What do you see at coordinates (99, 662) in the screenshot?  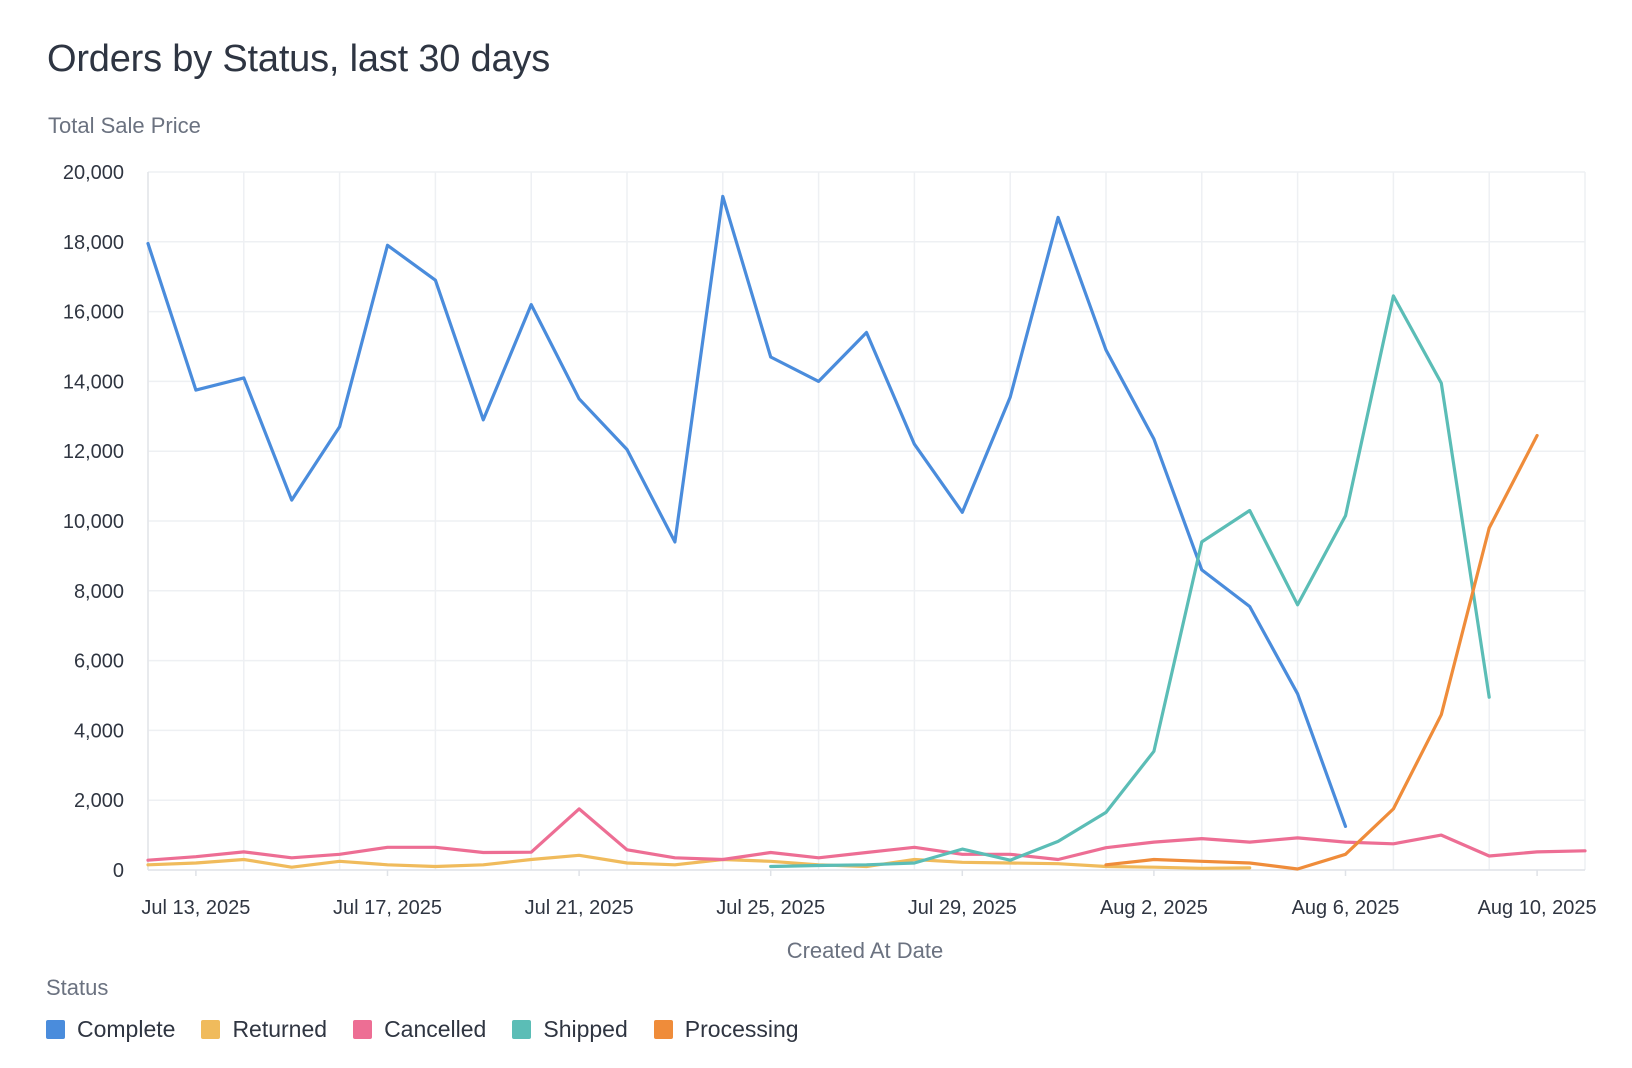 I see `y-tick-label: 6,000` at bounding box center [99, 662].